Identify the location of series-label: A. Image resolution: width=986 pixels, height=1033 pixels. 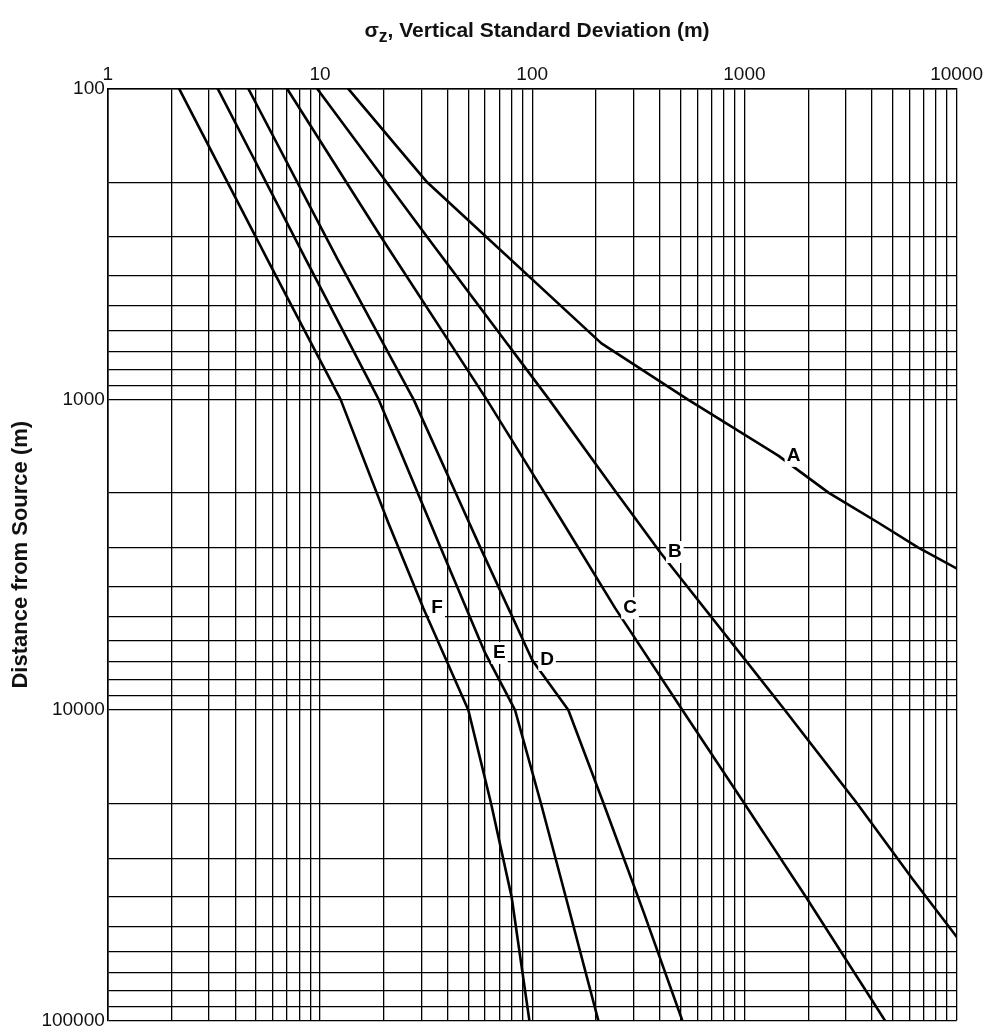
(793, 455).